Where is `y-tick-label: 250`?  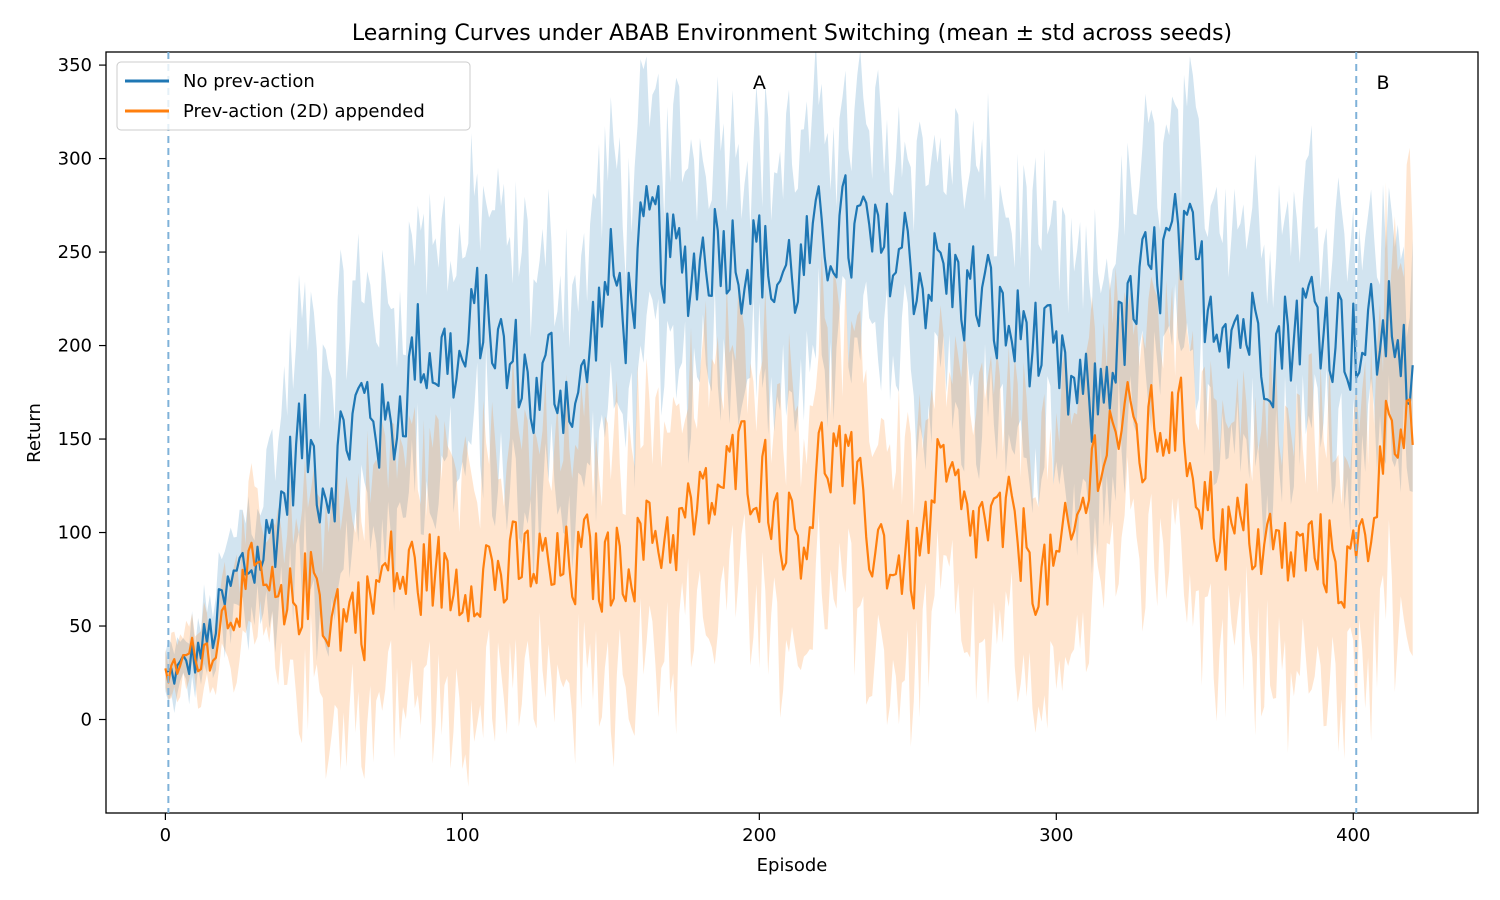 y-tick-label: 250 is located at coordinates (75, 252).